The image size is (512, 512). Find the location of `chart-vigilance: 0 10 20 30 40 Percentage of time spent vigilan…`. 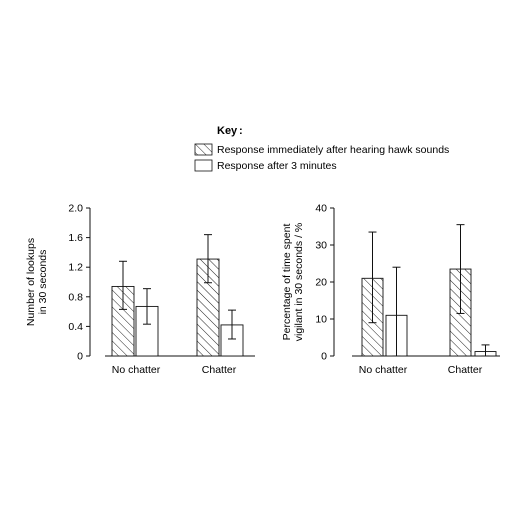

chart-vigilance: 0 10 20 30 40 Percentage of time spent vigilan… is located at coordinates (390, 289).